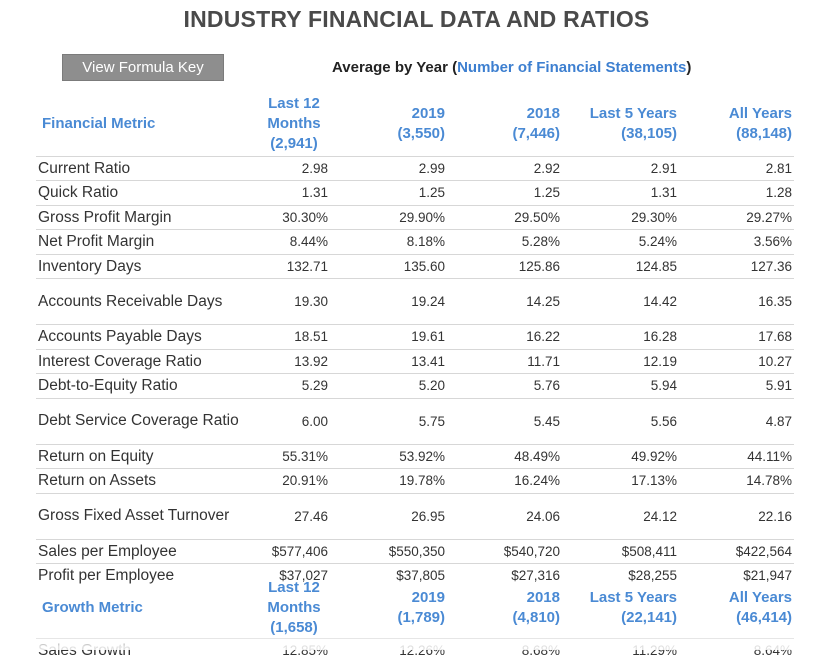 This screenshot has width=833, height=663. Describe the element at coordinates (421, 133) in the screenshot. I see `col-header-count: (3,550)` at that location.